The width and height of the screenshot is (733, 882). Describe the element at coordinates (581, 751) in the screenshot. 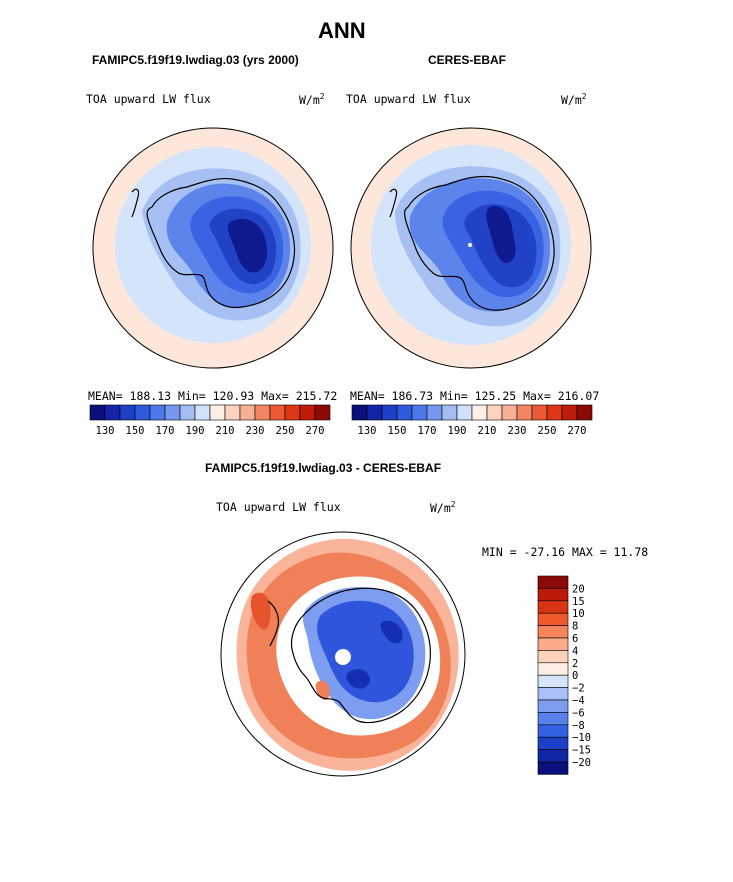

I see `diff-colorbar-tick-label: −15` at that location.